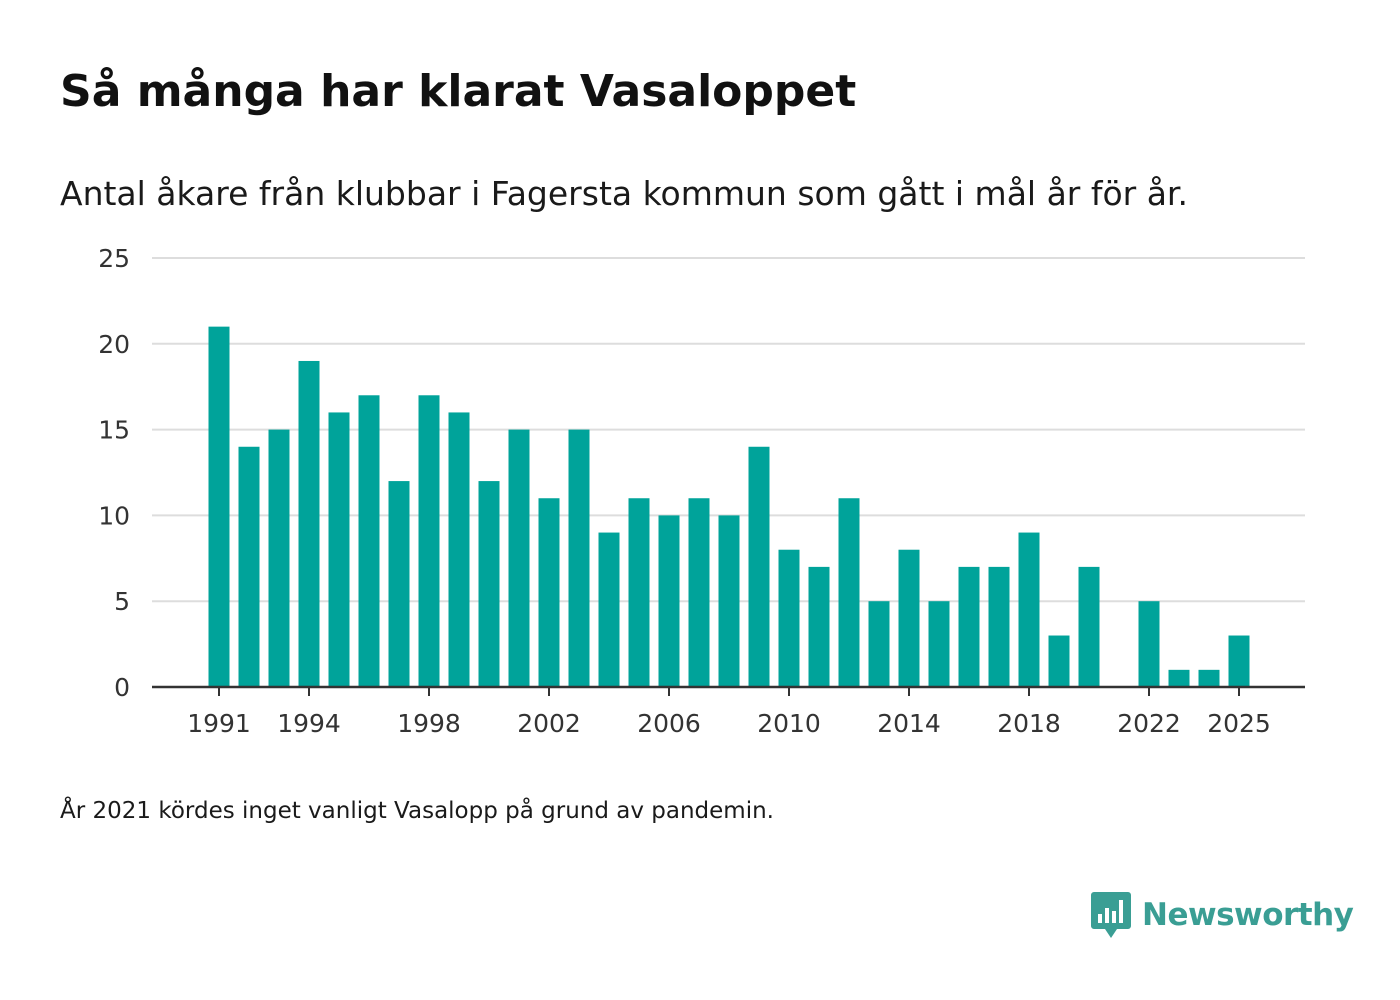 This screenshot has height=1000, width=1400. What do you see at coordinates (249, 566) in the screenshot?
I see `bar-1992` at bounding box center [249, 566].